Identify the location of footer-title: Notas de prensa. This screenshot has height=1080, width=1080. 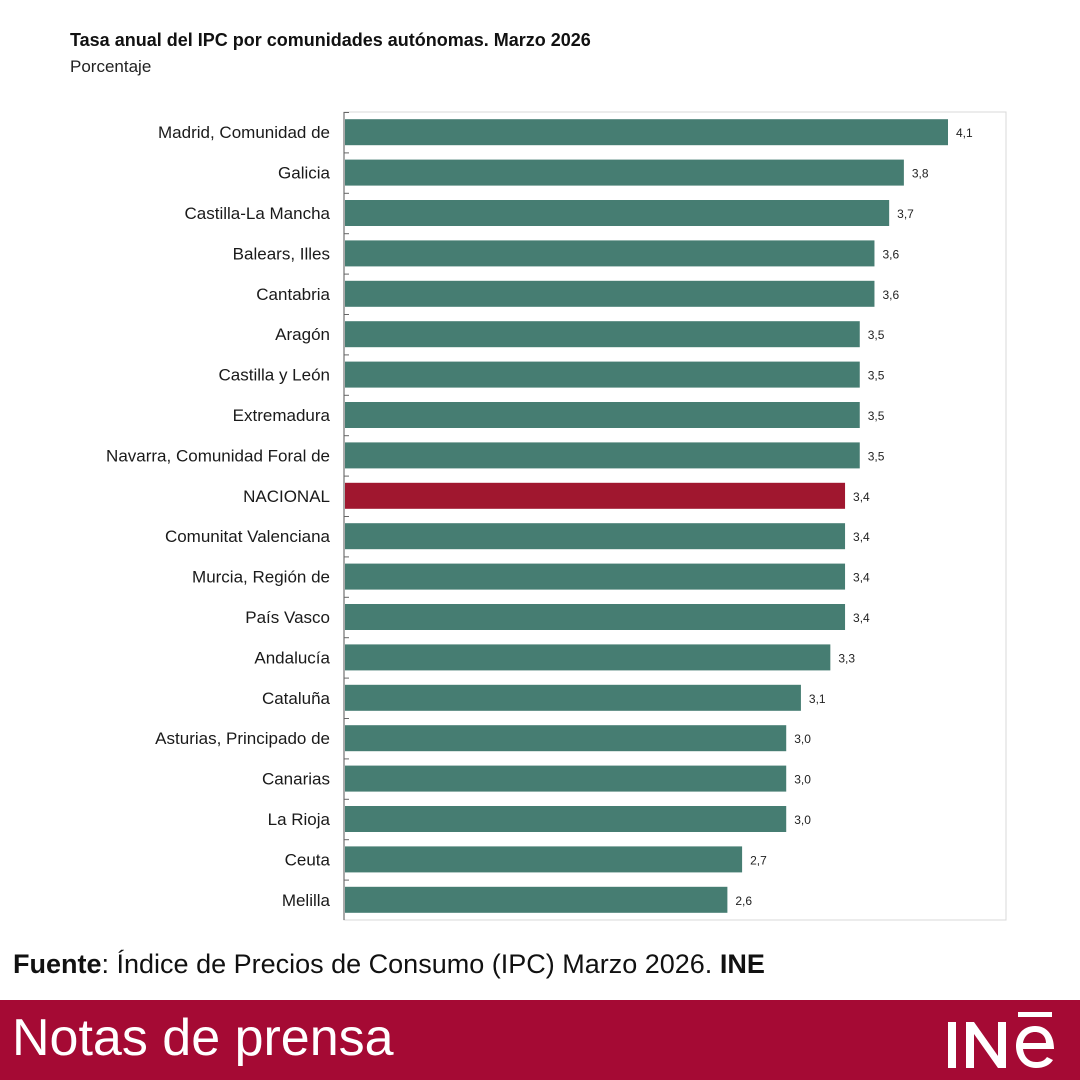
(203, 1038).